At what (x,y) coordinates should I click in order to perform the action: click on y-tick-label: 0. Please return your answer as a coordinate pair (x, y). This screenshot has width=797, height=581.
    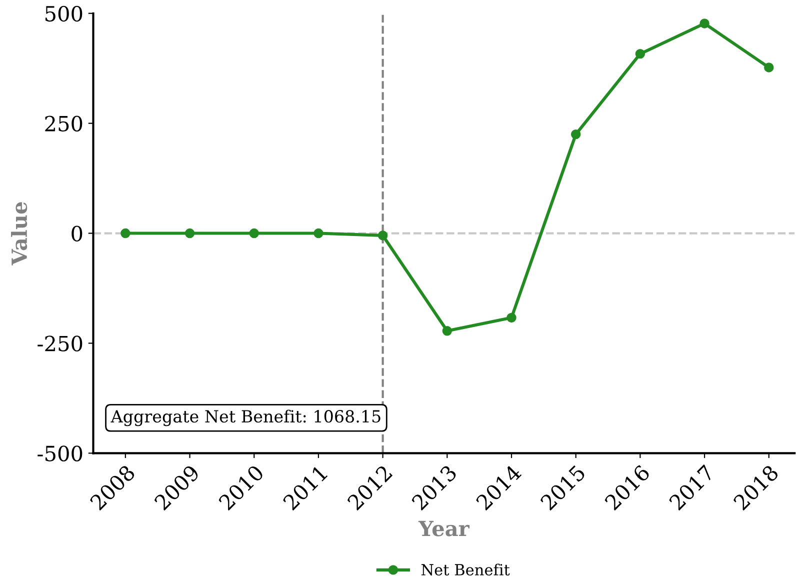
    Looking at the image, I should click on (77, 234).